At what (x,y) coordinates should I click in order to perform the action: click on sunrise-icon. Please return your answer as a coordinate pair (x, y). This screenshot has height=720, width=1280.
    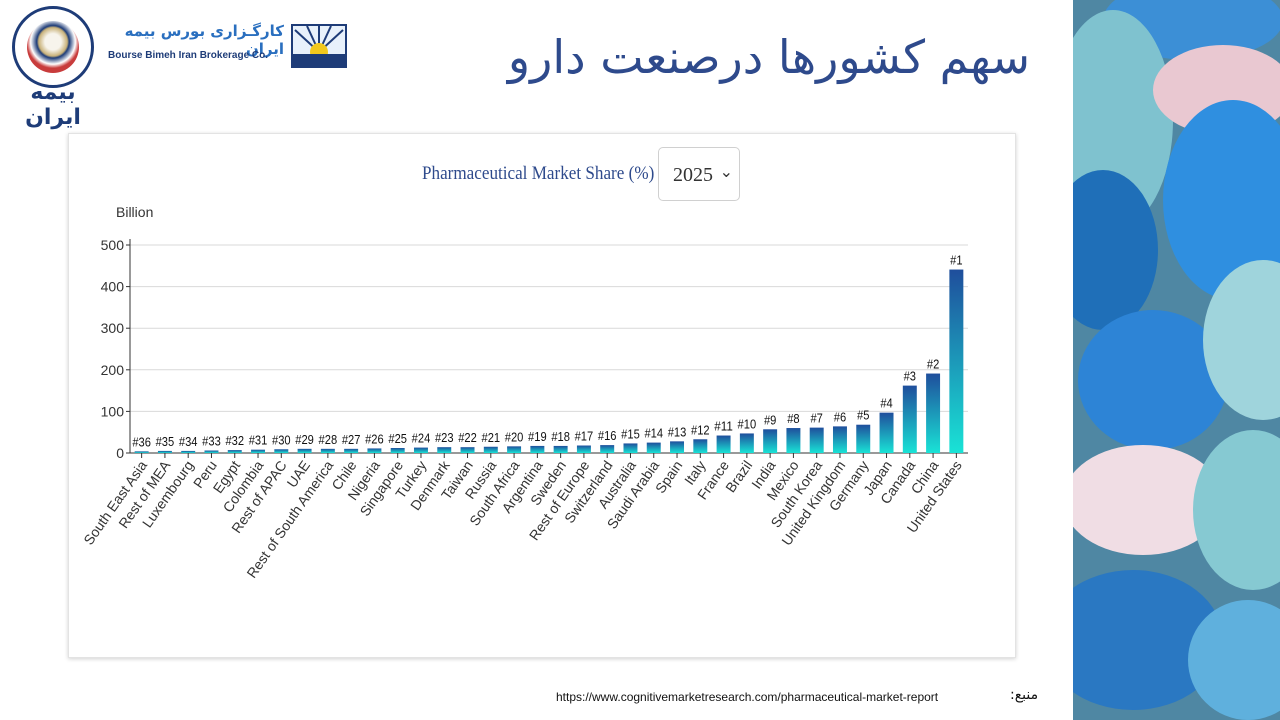
    Looking at the image, I should click on (319, 46).